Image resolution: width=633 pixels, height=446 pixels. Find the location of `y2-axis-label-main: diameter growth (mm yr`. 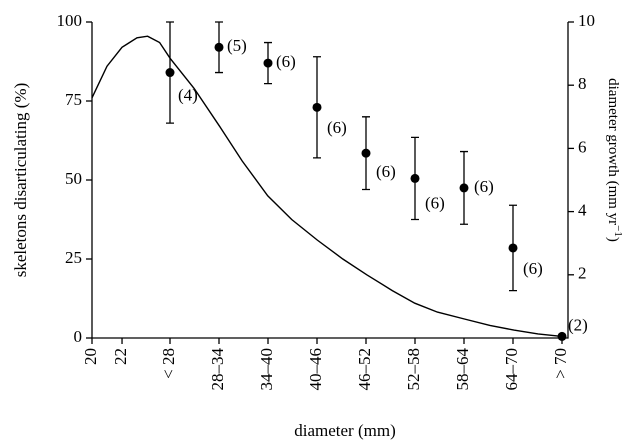

y2-axis-label-main: diameter growth (mm yr is located at coordinates (613, 151).